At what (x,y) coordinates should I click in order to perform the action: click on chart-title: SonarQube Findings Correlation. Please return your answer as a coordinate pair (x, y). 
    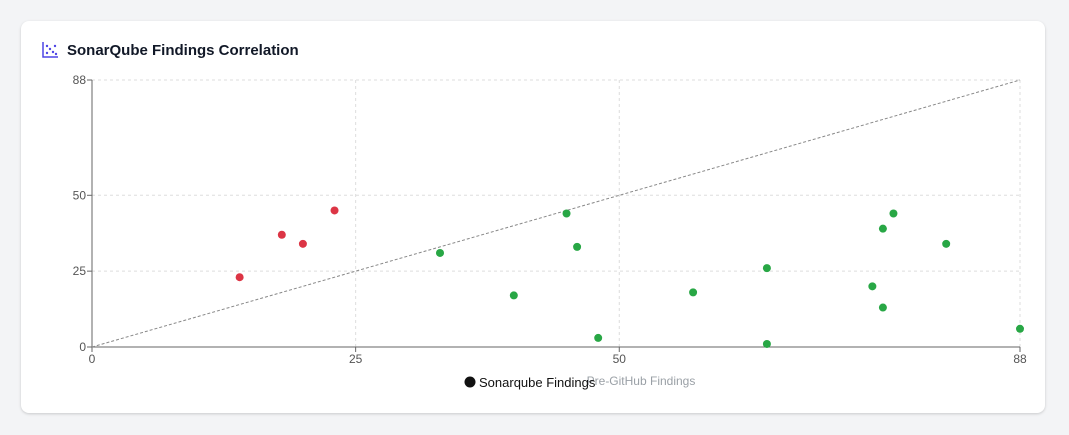
    Looking at the image, I should click on (183, 50).